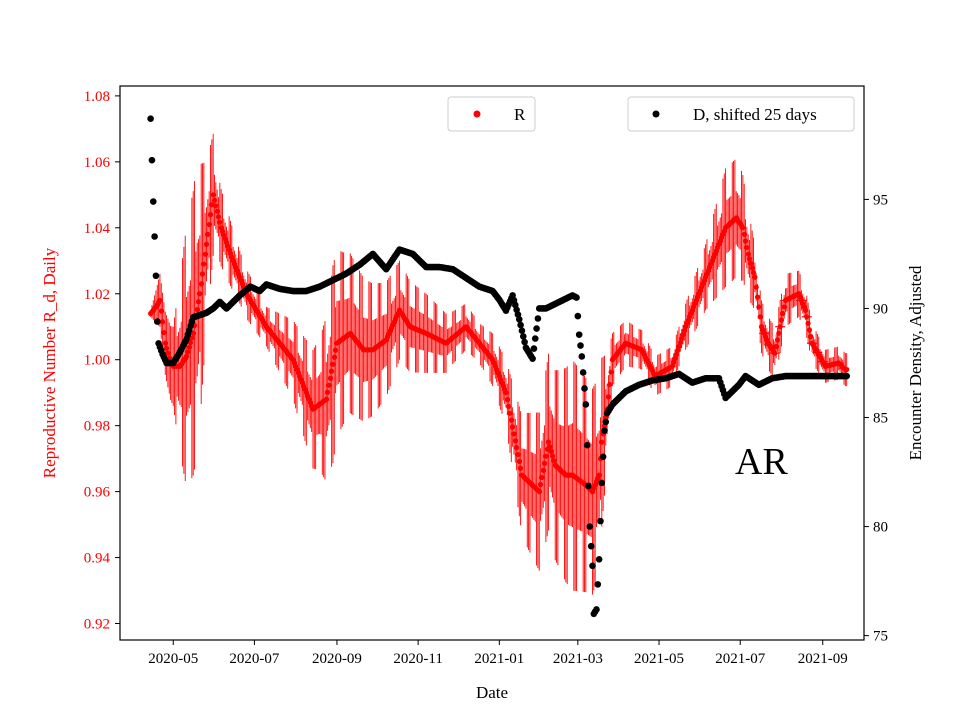 This screenshot has height=720, width=960. What do you see at coordinates (499, 659) in the screenshot?
I see `x-tick-label: 2021-01` at bounding box center [499, 659].